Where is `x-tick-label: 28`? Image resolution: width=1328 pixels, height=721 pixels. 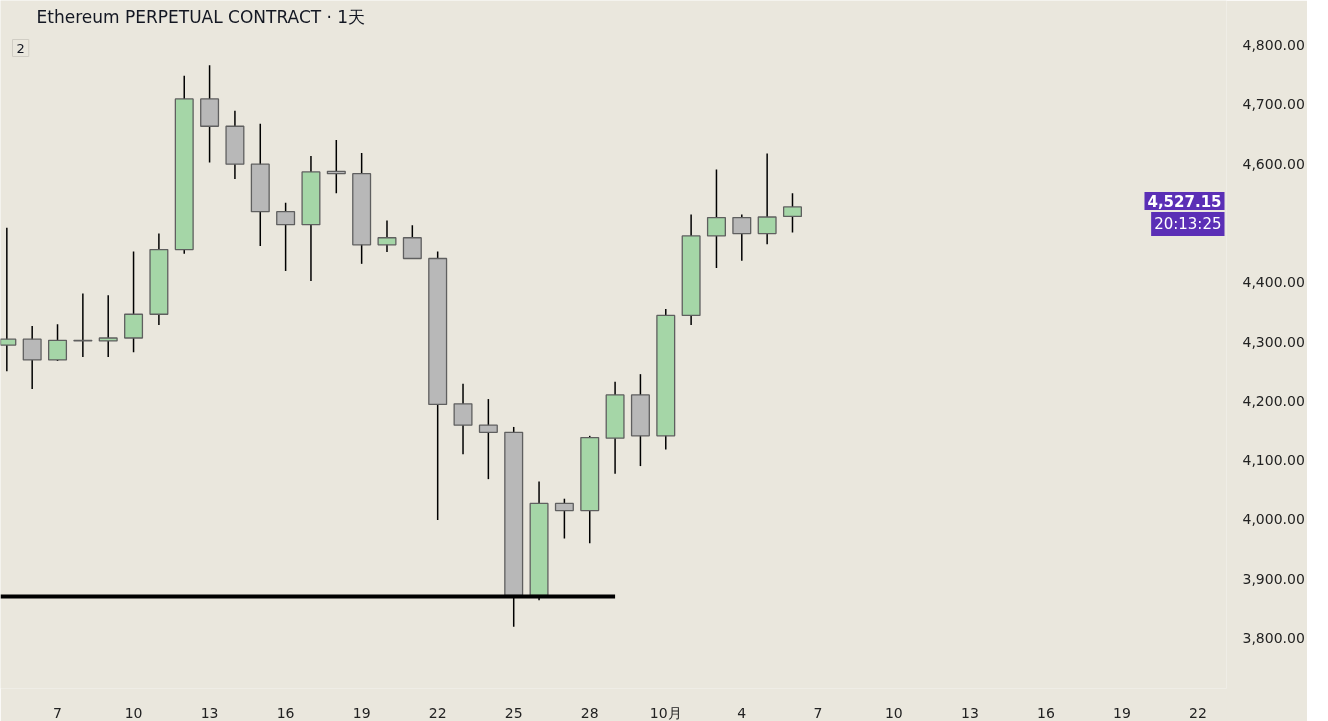 x-tick-label: 28 is located at coordinates (589, 712).